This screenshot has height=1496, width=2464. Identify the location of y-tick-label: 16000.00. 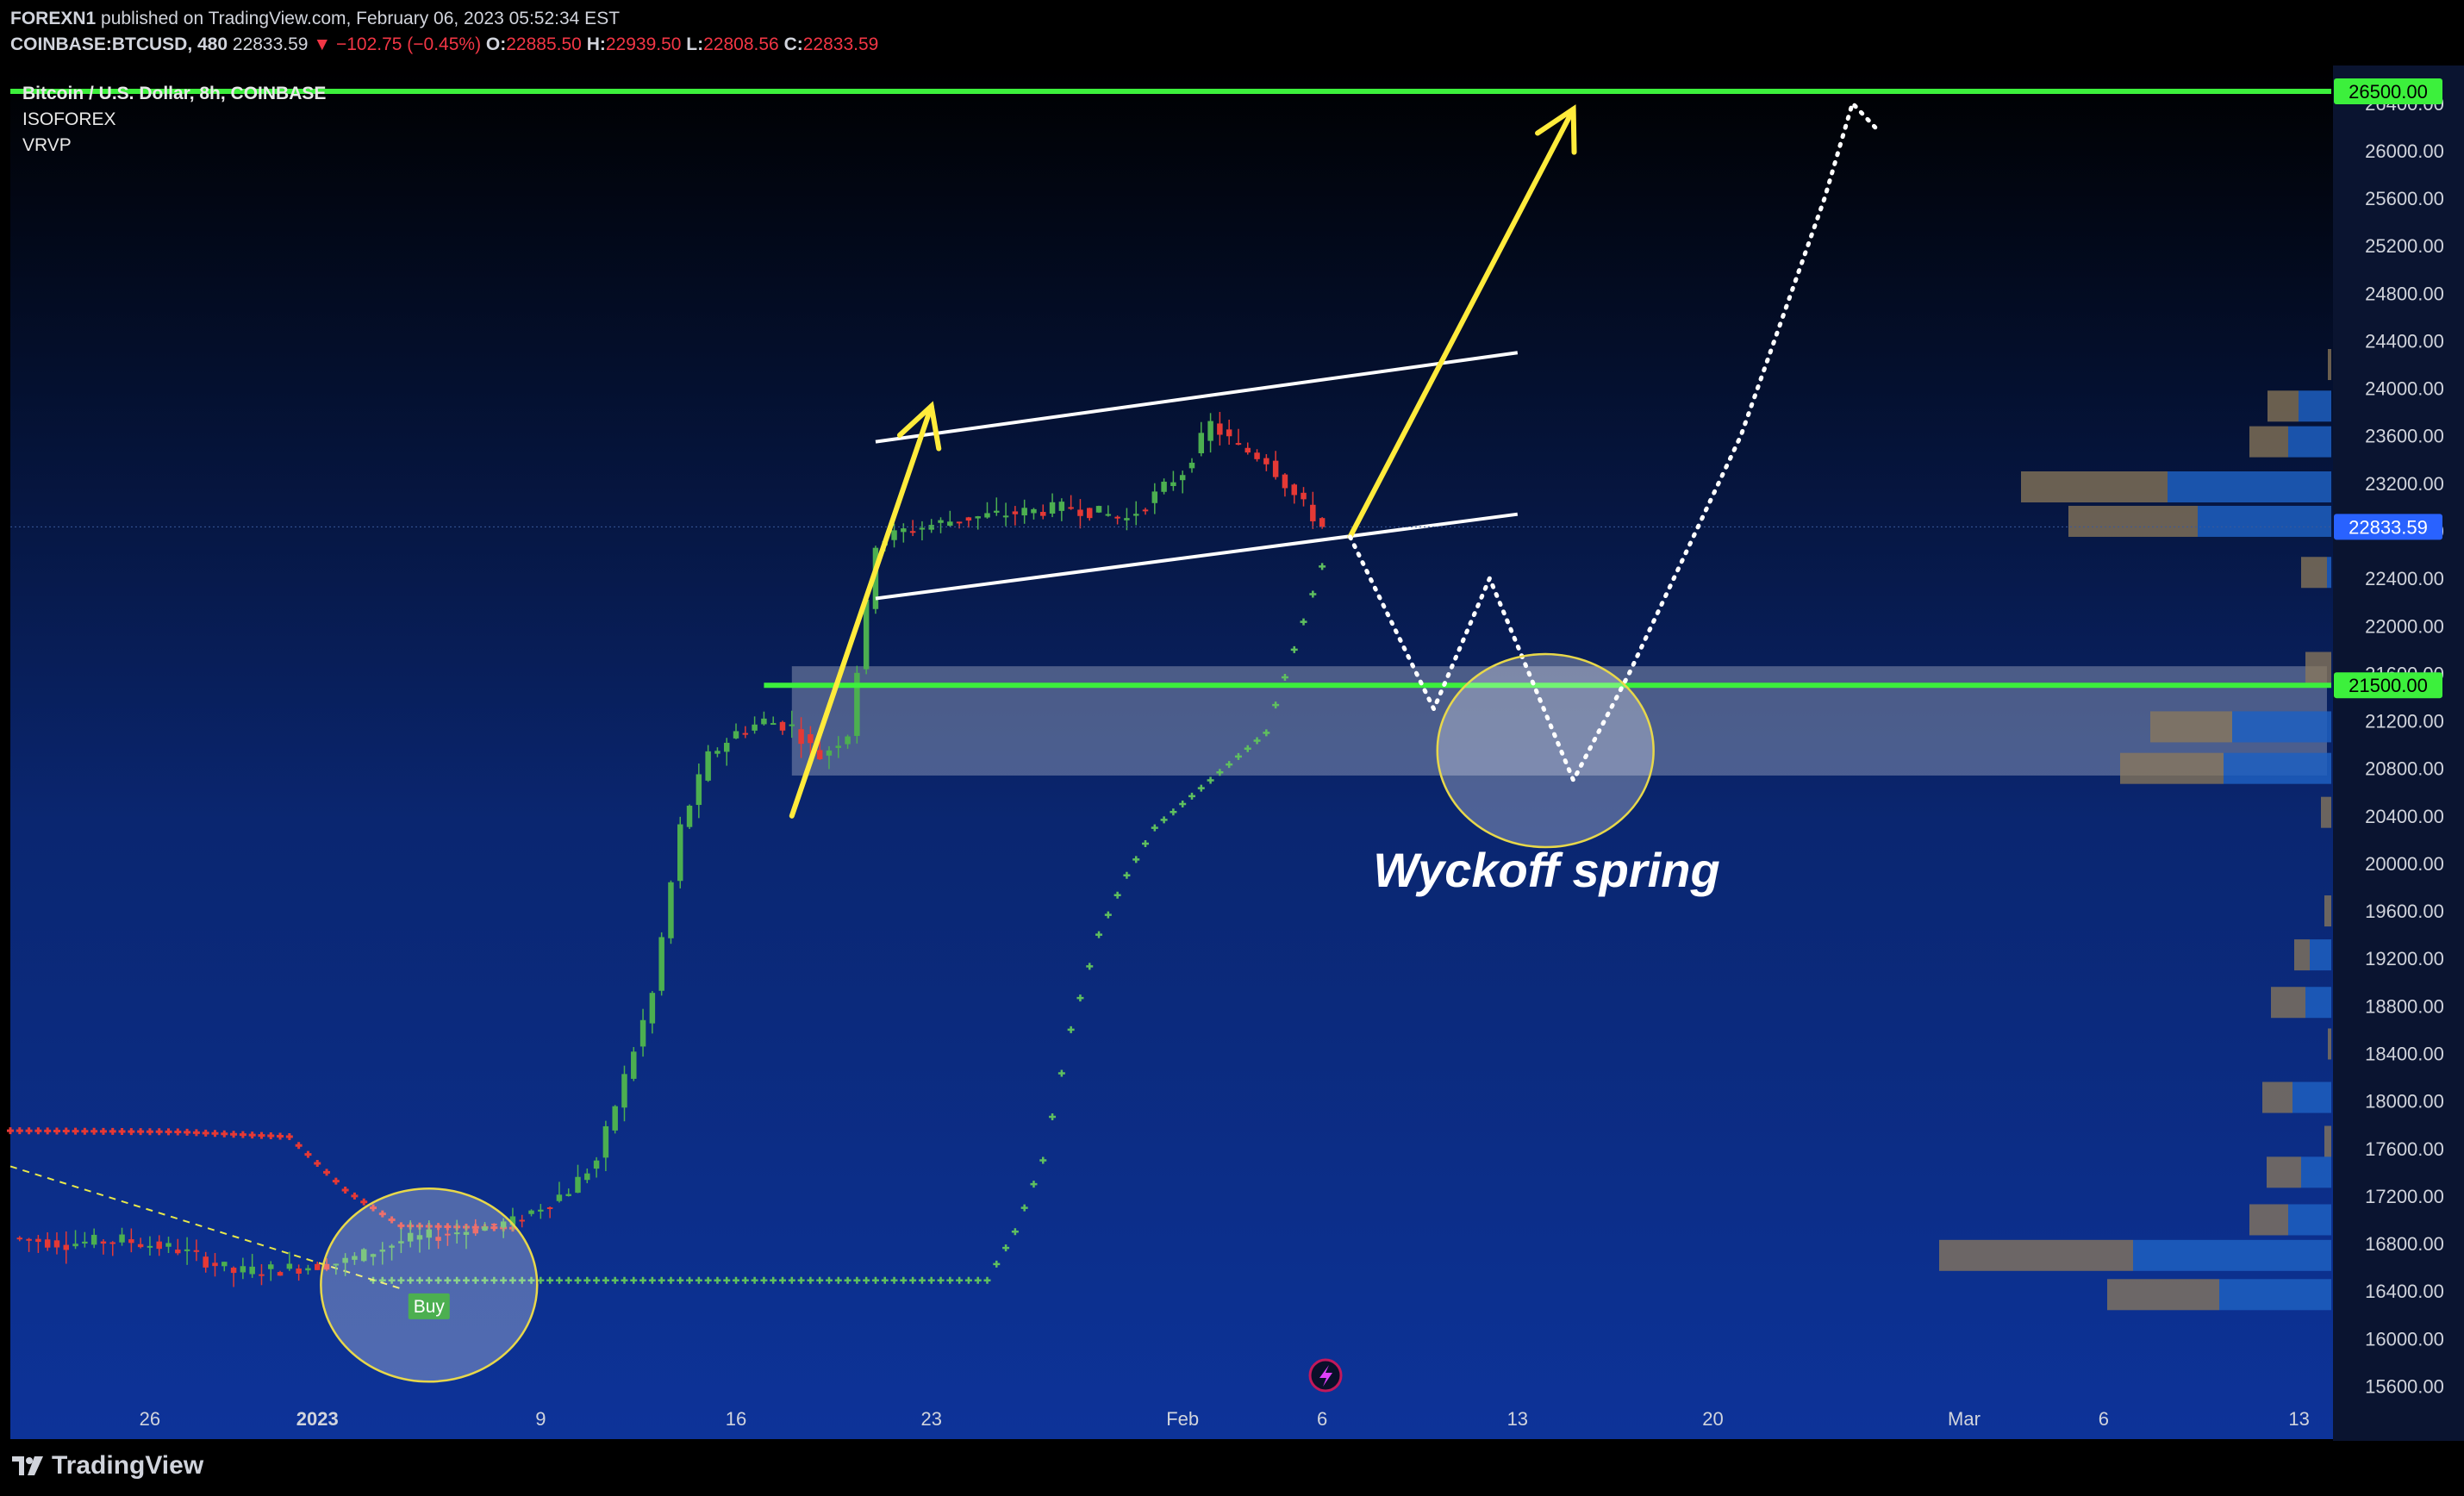
(2404, 1339).